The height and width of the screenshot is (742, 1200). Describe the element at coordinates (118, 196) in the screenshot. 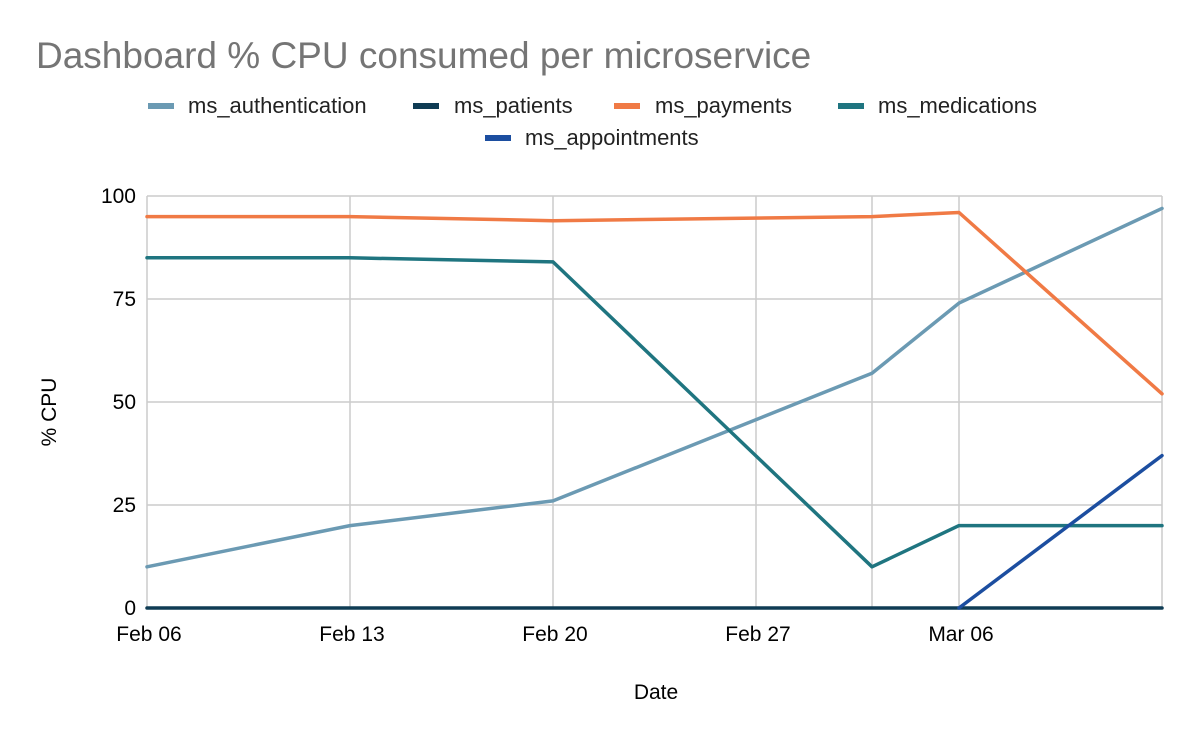

I see `y-tick-label: 100` at that location.